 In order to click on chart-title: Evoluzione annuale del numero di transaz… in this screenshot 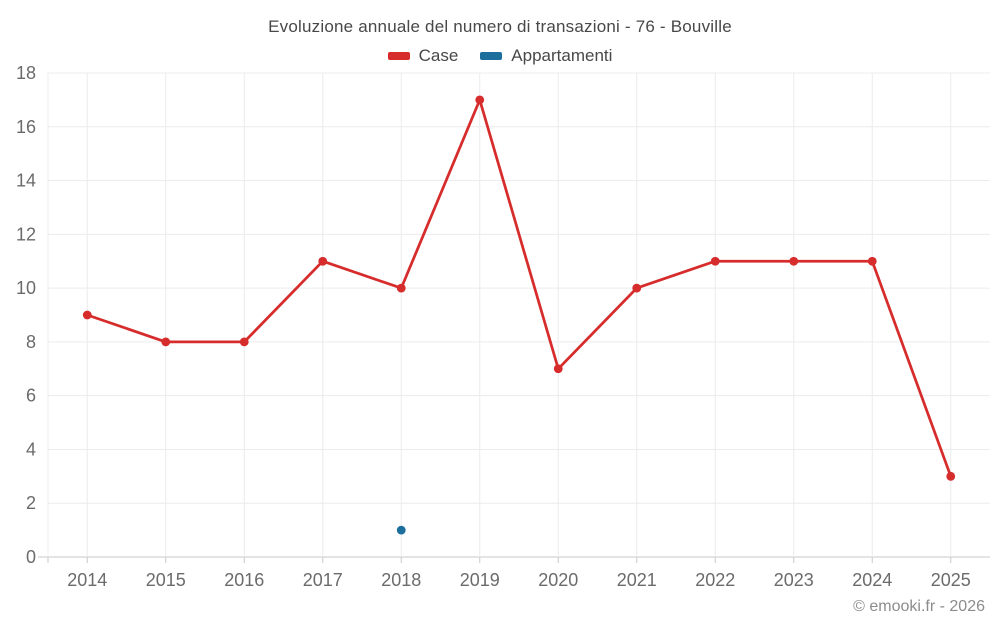, I will do `click(500, 26)`.